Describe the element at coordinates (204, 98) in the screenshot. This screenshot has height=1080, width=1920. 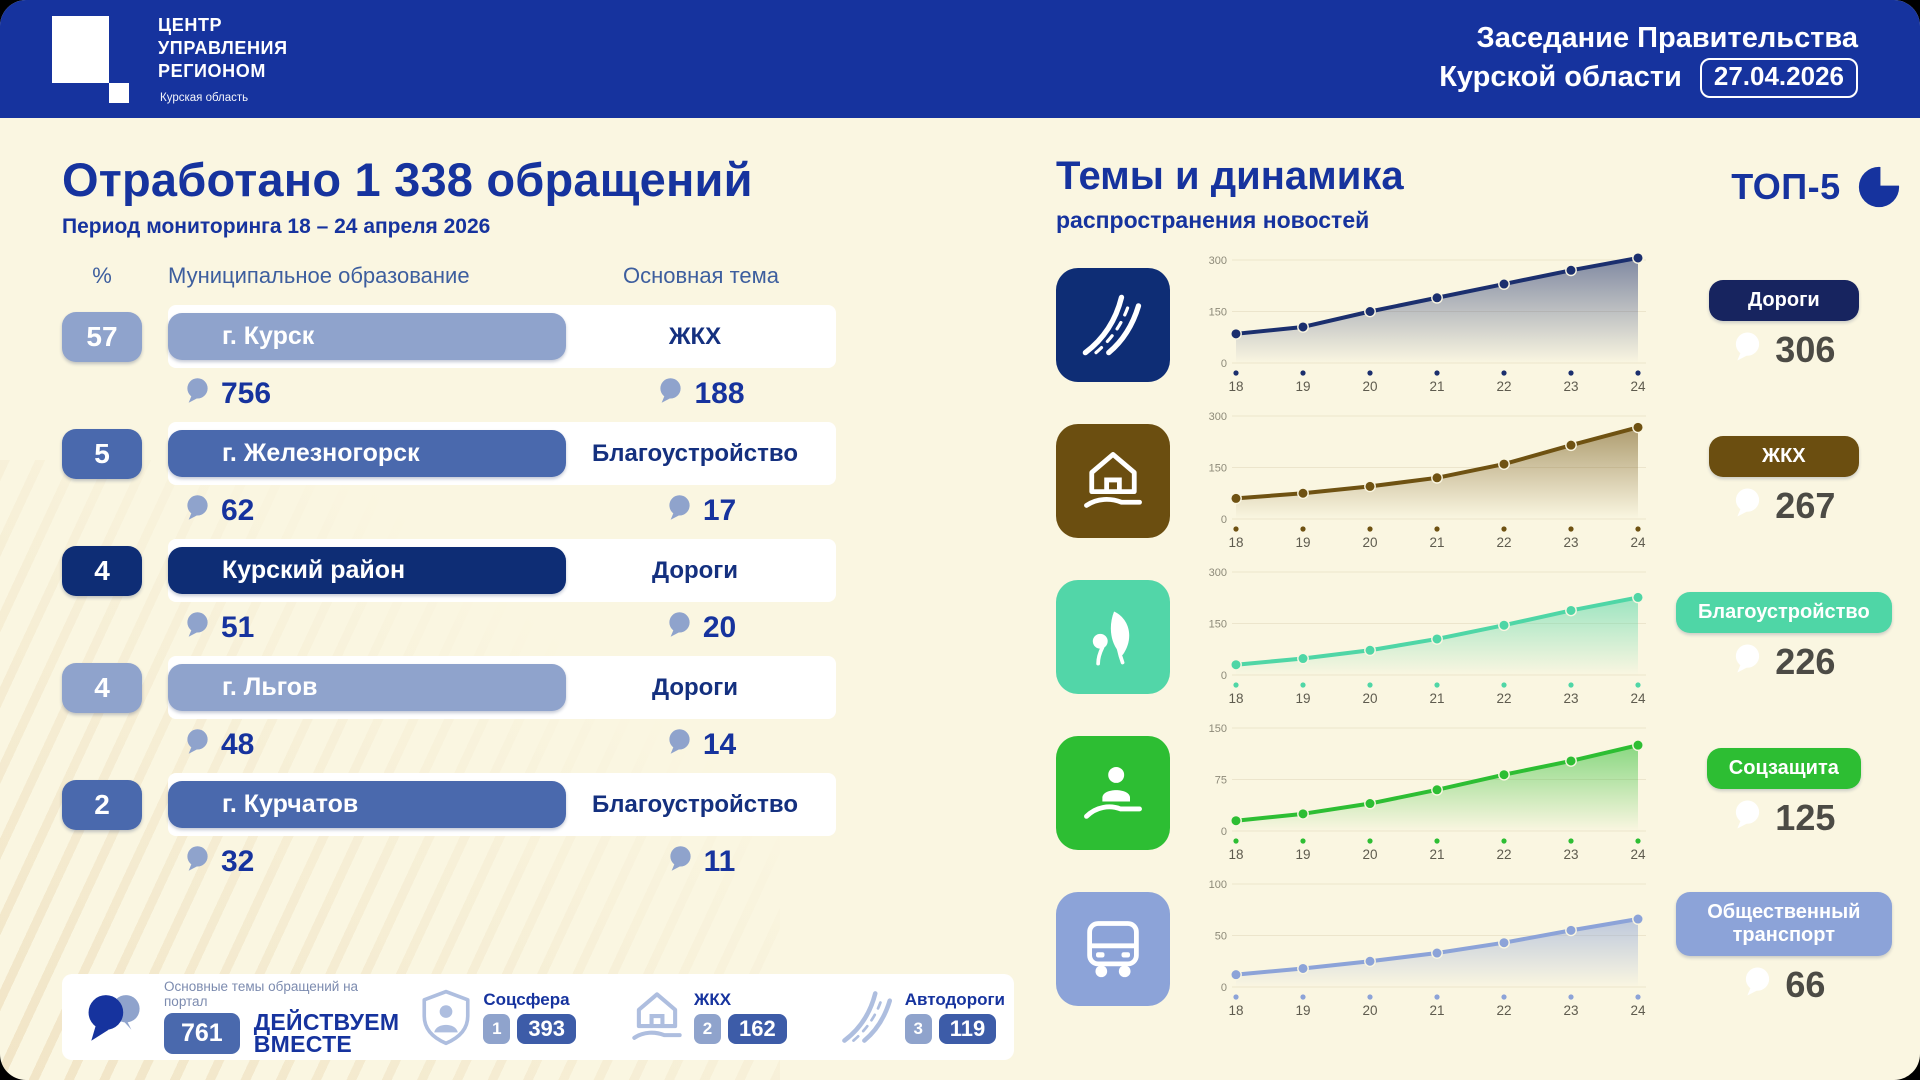
I see `logo-subtitle: Курская область` at that location.